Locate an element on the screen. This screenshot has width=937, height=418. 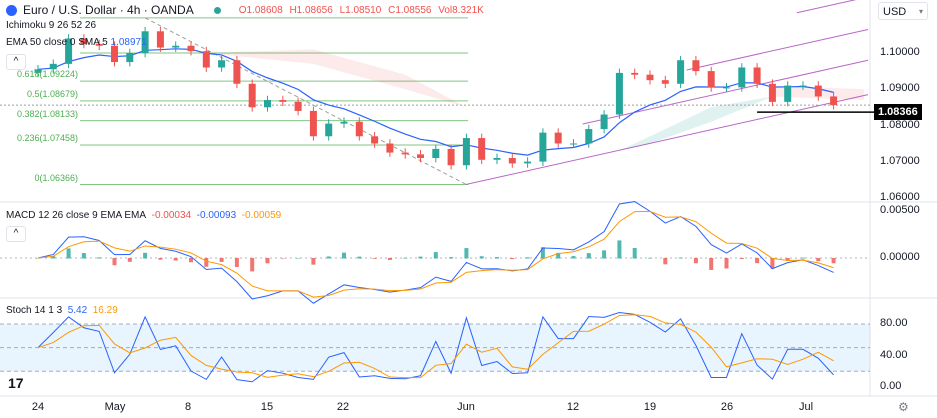
price-tick: 1.07000 is located at coordinates (900, 161).